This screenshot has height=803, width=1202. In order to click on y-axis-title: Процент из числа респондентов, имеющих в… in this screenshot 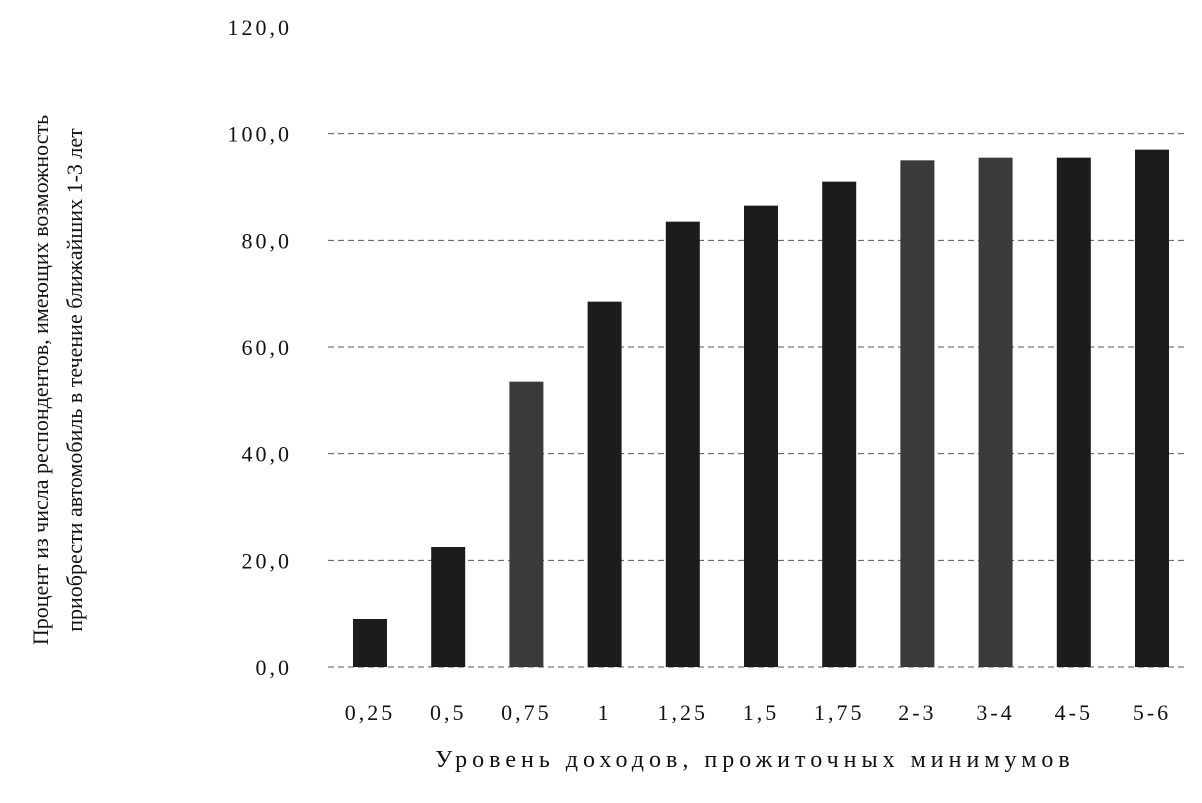, I will do `click(57, 380)`.